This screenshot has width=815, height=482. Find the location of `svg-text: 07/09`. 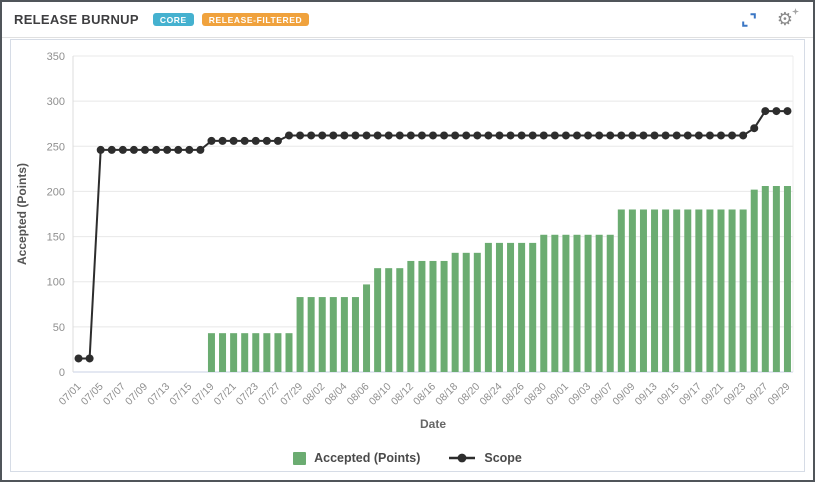

svg-text: 07/09 is located at coordinates (136, 394).